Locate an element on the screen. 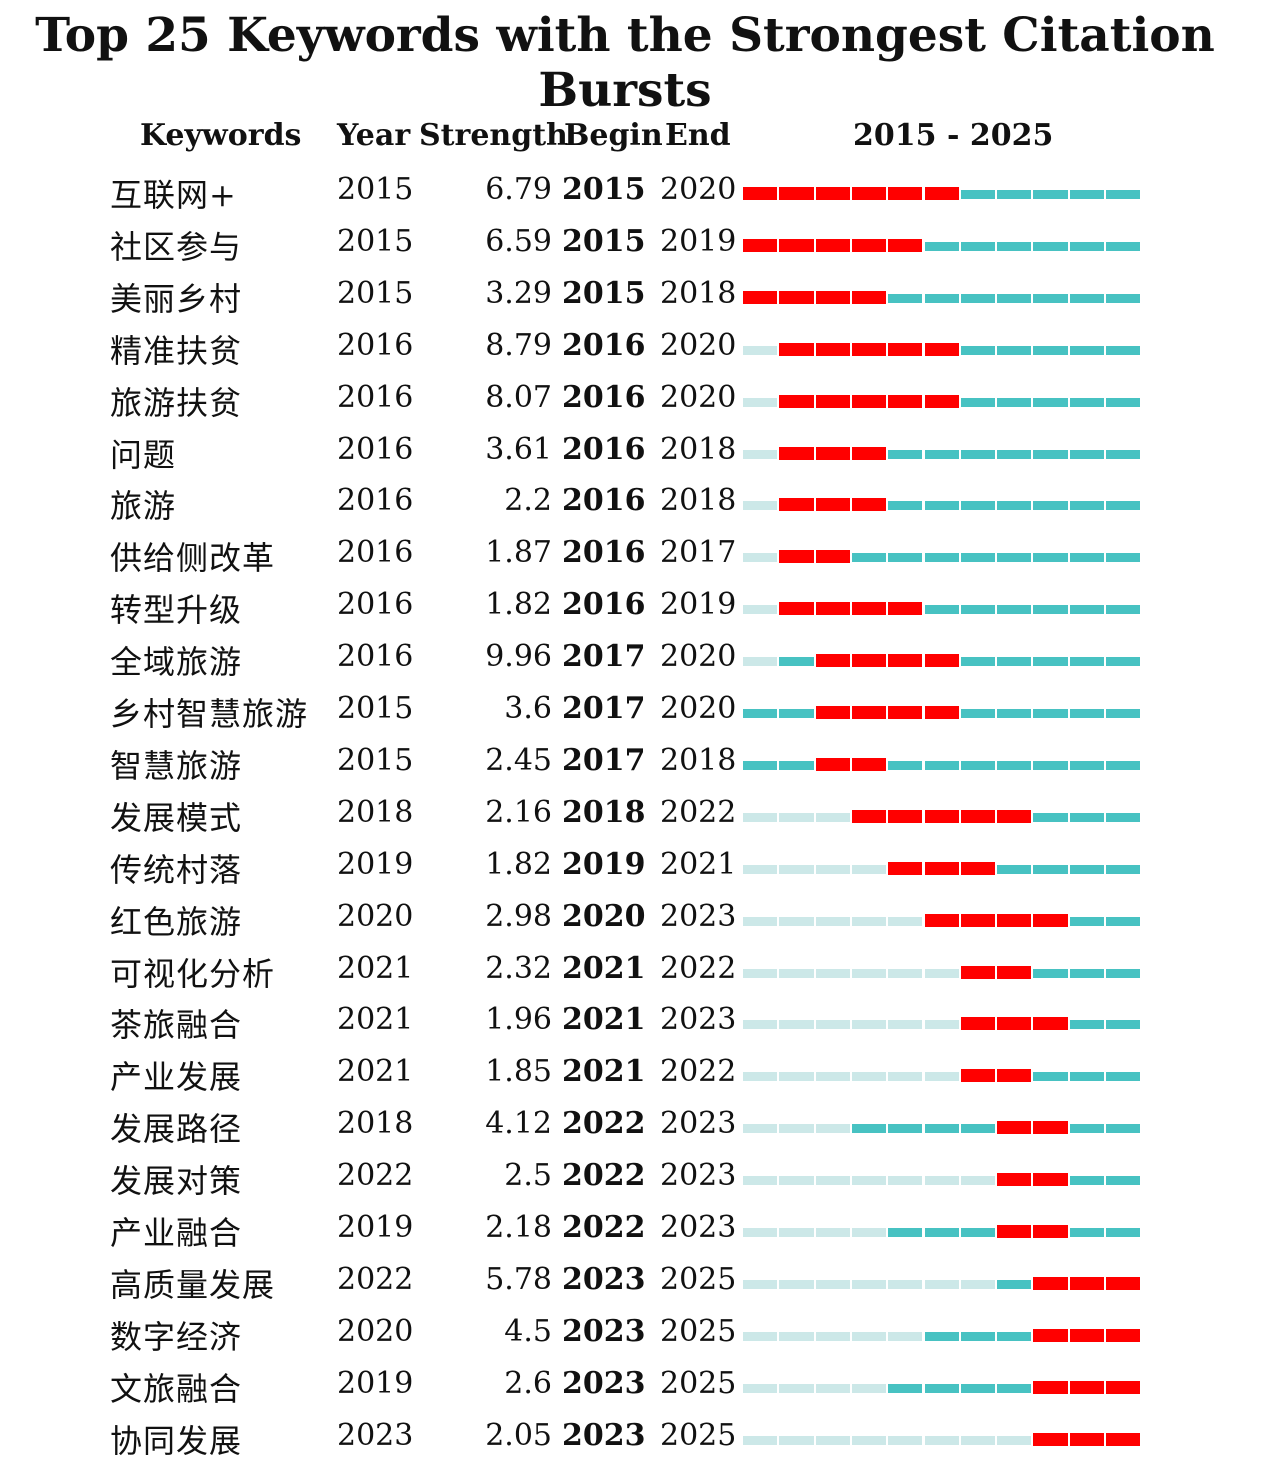 The height and width of the screenshot is (1479, 1268). table-row: 转型升级 2016 1.82 2016 2019 is located at coordinates (634, 610).